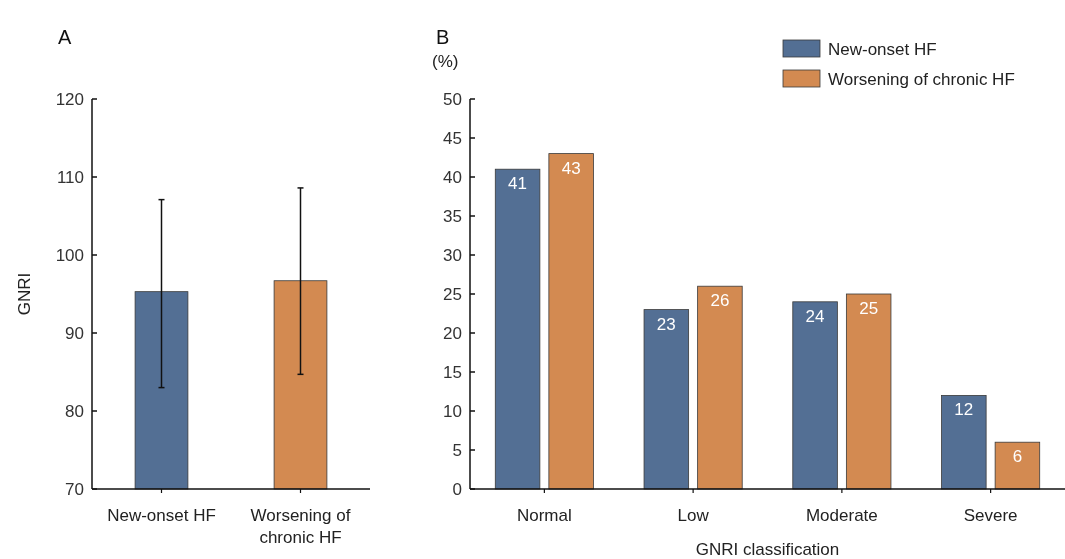 Image resolution: width=1065 pixels, height=559 pixels. What do you see at coordinates (445, 61) in the screenshot?
I see `y-axis-title: (%)` at bounding box center [445, 61].